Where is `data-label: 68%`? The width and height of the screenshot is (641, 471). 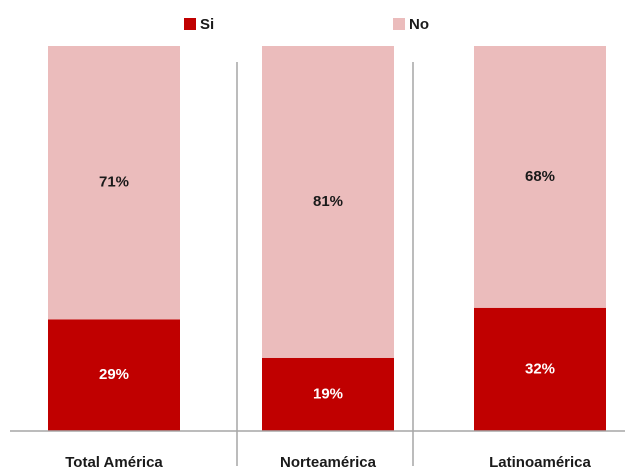
data-label: 68% is located at coordinates (540, 176).